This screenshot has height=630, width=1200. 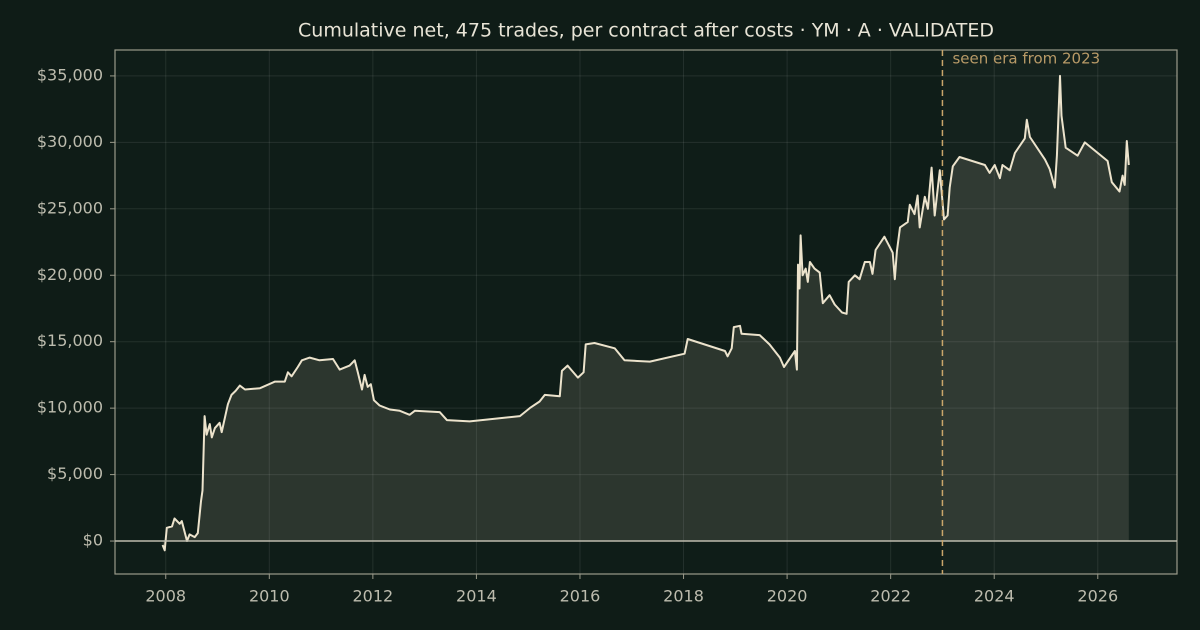 I want to click on y-tick-label: $10,000, so click(x=70, y=407).